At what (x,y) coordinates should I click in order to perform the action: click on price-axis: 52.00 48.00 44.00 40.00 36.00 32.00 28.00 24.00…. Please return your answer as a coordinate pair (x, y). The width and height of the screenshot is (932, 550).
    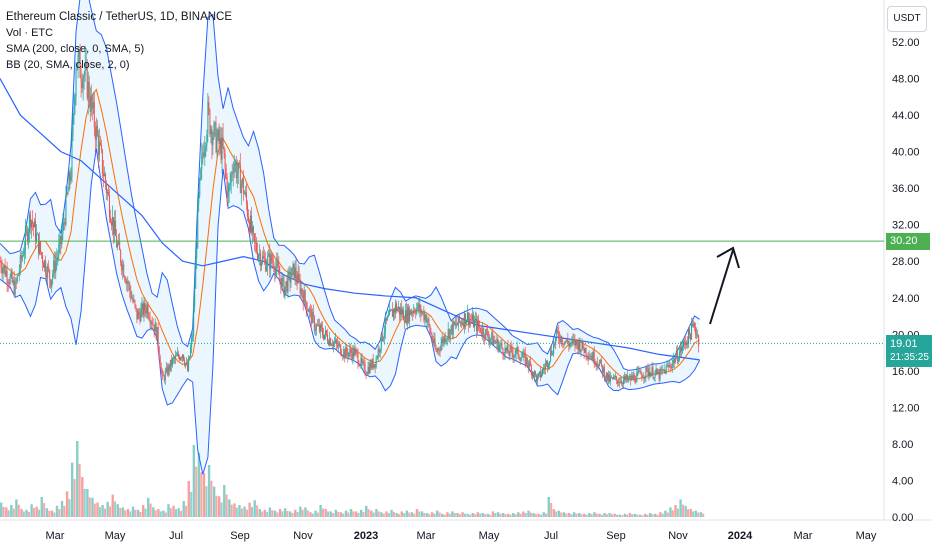
    Looking at the image, I should click on (906, 280).